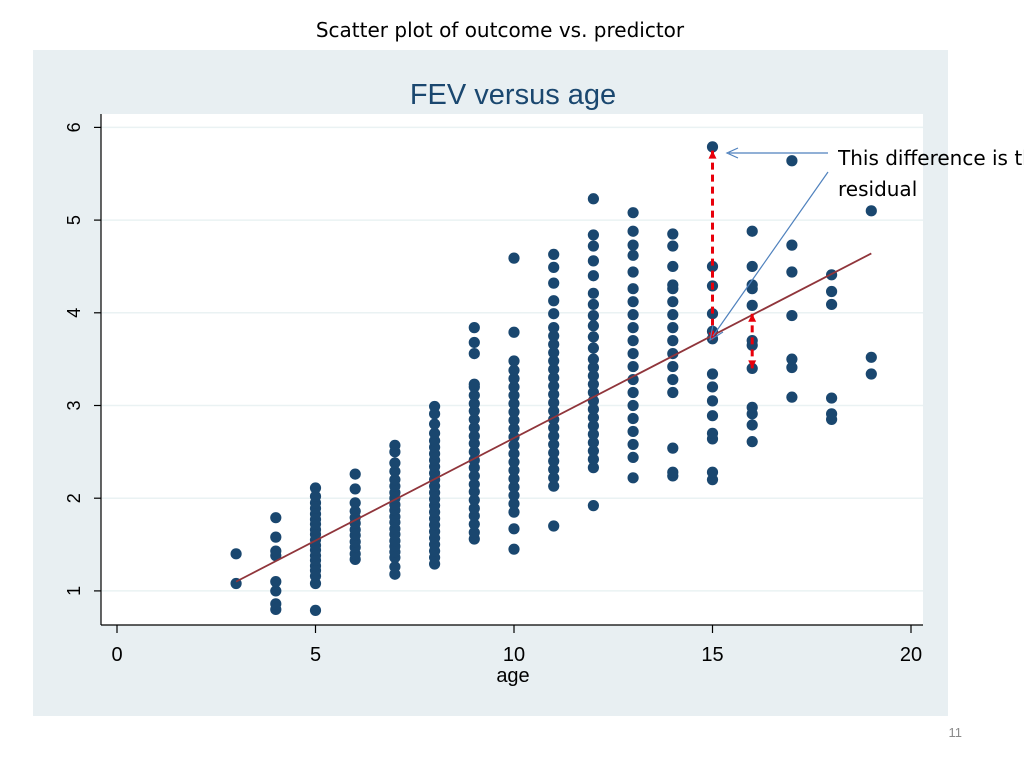  What do you see at coordinates (513, 95) in the screenshot?
I see `chart-title: FEV versus age` at bounding box center [513, 95].